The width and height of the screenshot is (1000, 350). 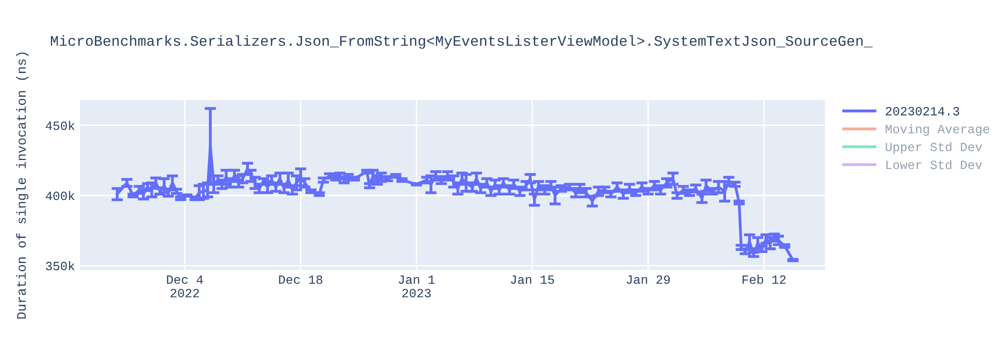 I want to click on y-tick-label: 400k, so click(x=60, y=195).